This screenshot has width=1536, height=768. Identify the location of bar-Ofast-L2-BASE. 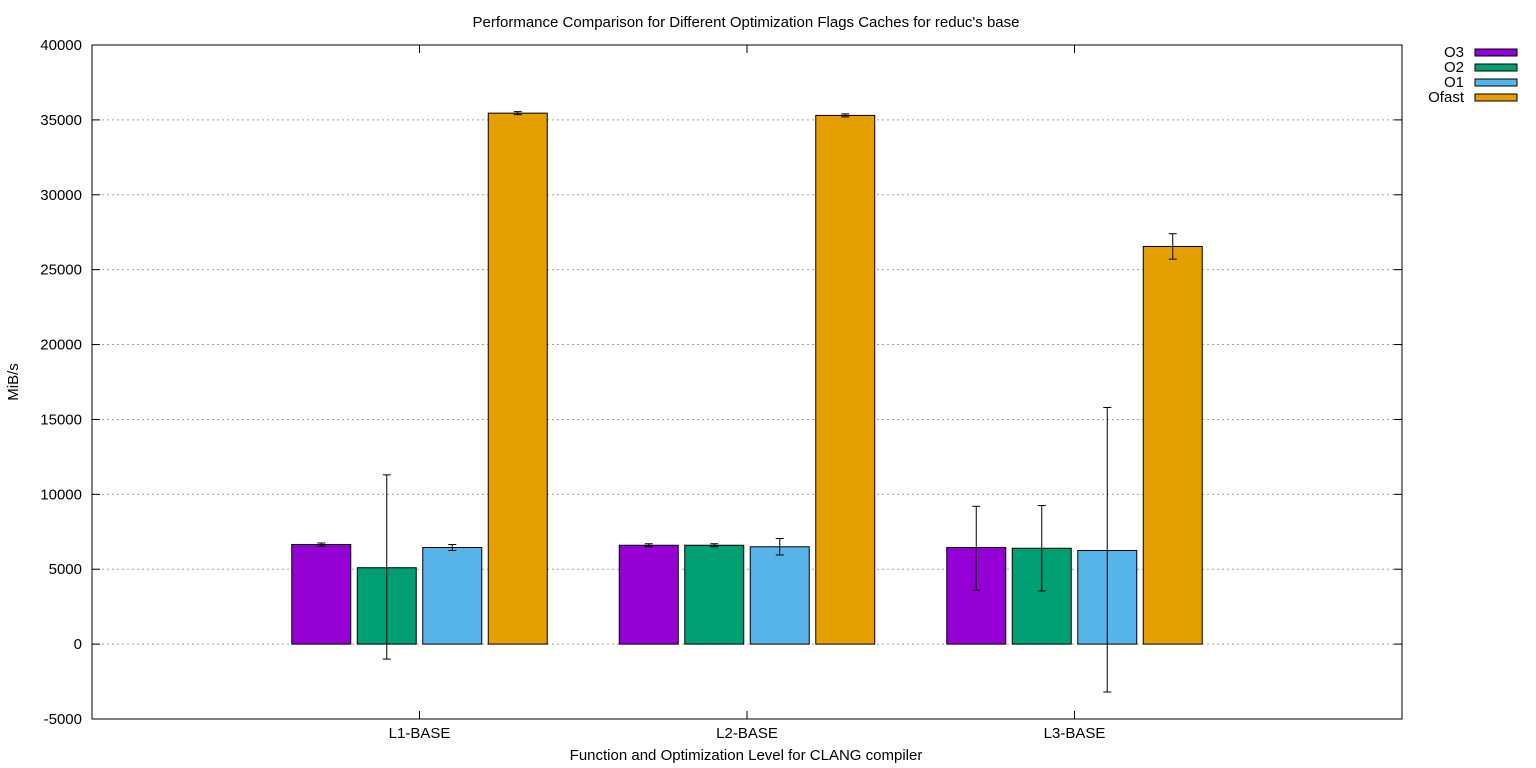
(845, 379).